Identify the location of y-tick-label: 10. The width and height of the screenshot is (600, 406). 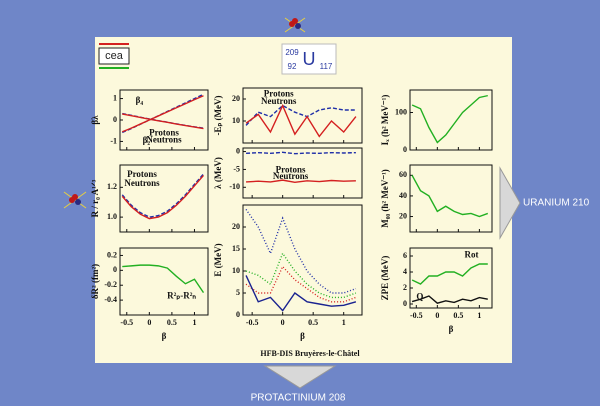
(236, 120).